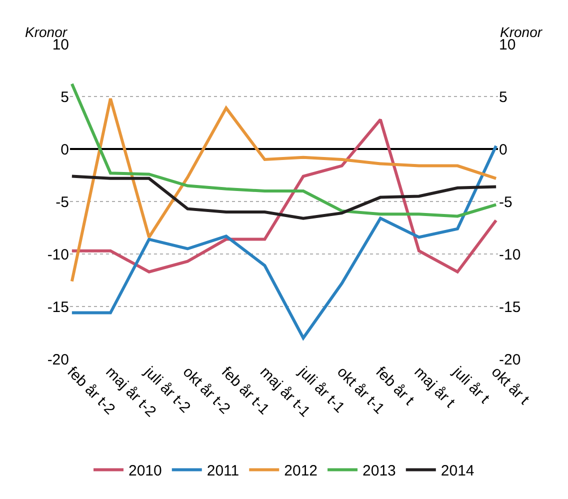  Describe the element at coordinates (301, 471) in the screenshot. I see `legend-label: 2012` at that location.